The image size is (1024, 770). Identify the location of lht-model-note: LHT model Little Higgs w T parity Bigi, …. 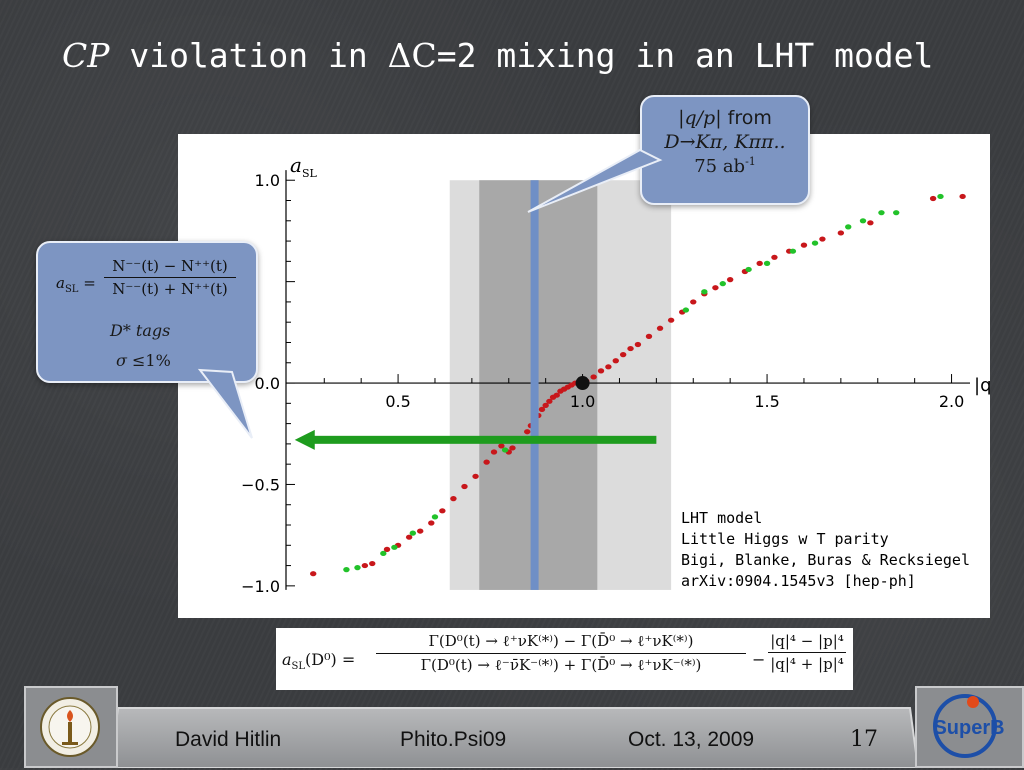
(825, 550).